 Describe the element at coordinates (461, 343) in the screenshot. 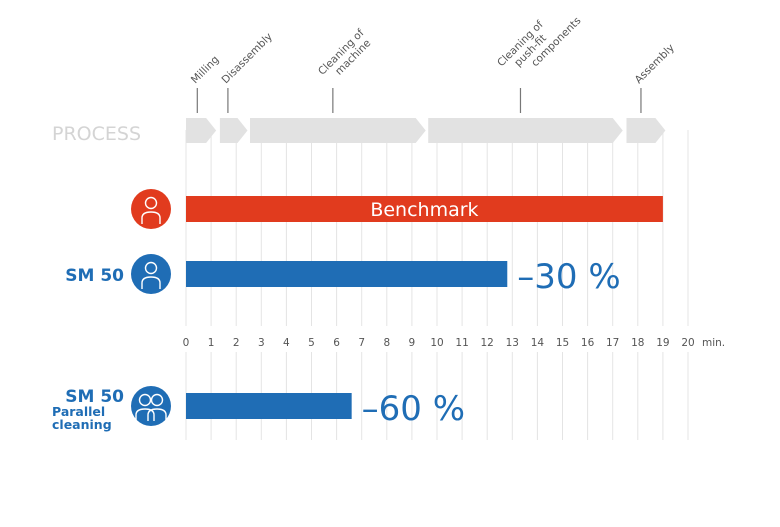

I see `x-tick-label: 11` at that location.